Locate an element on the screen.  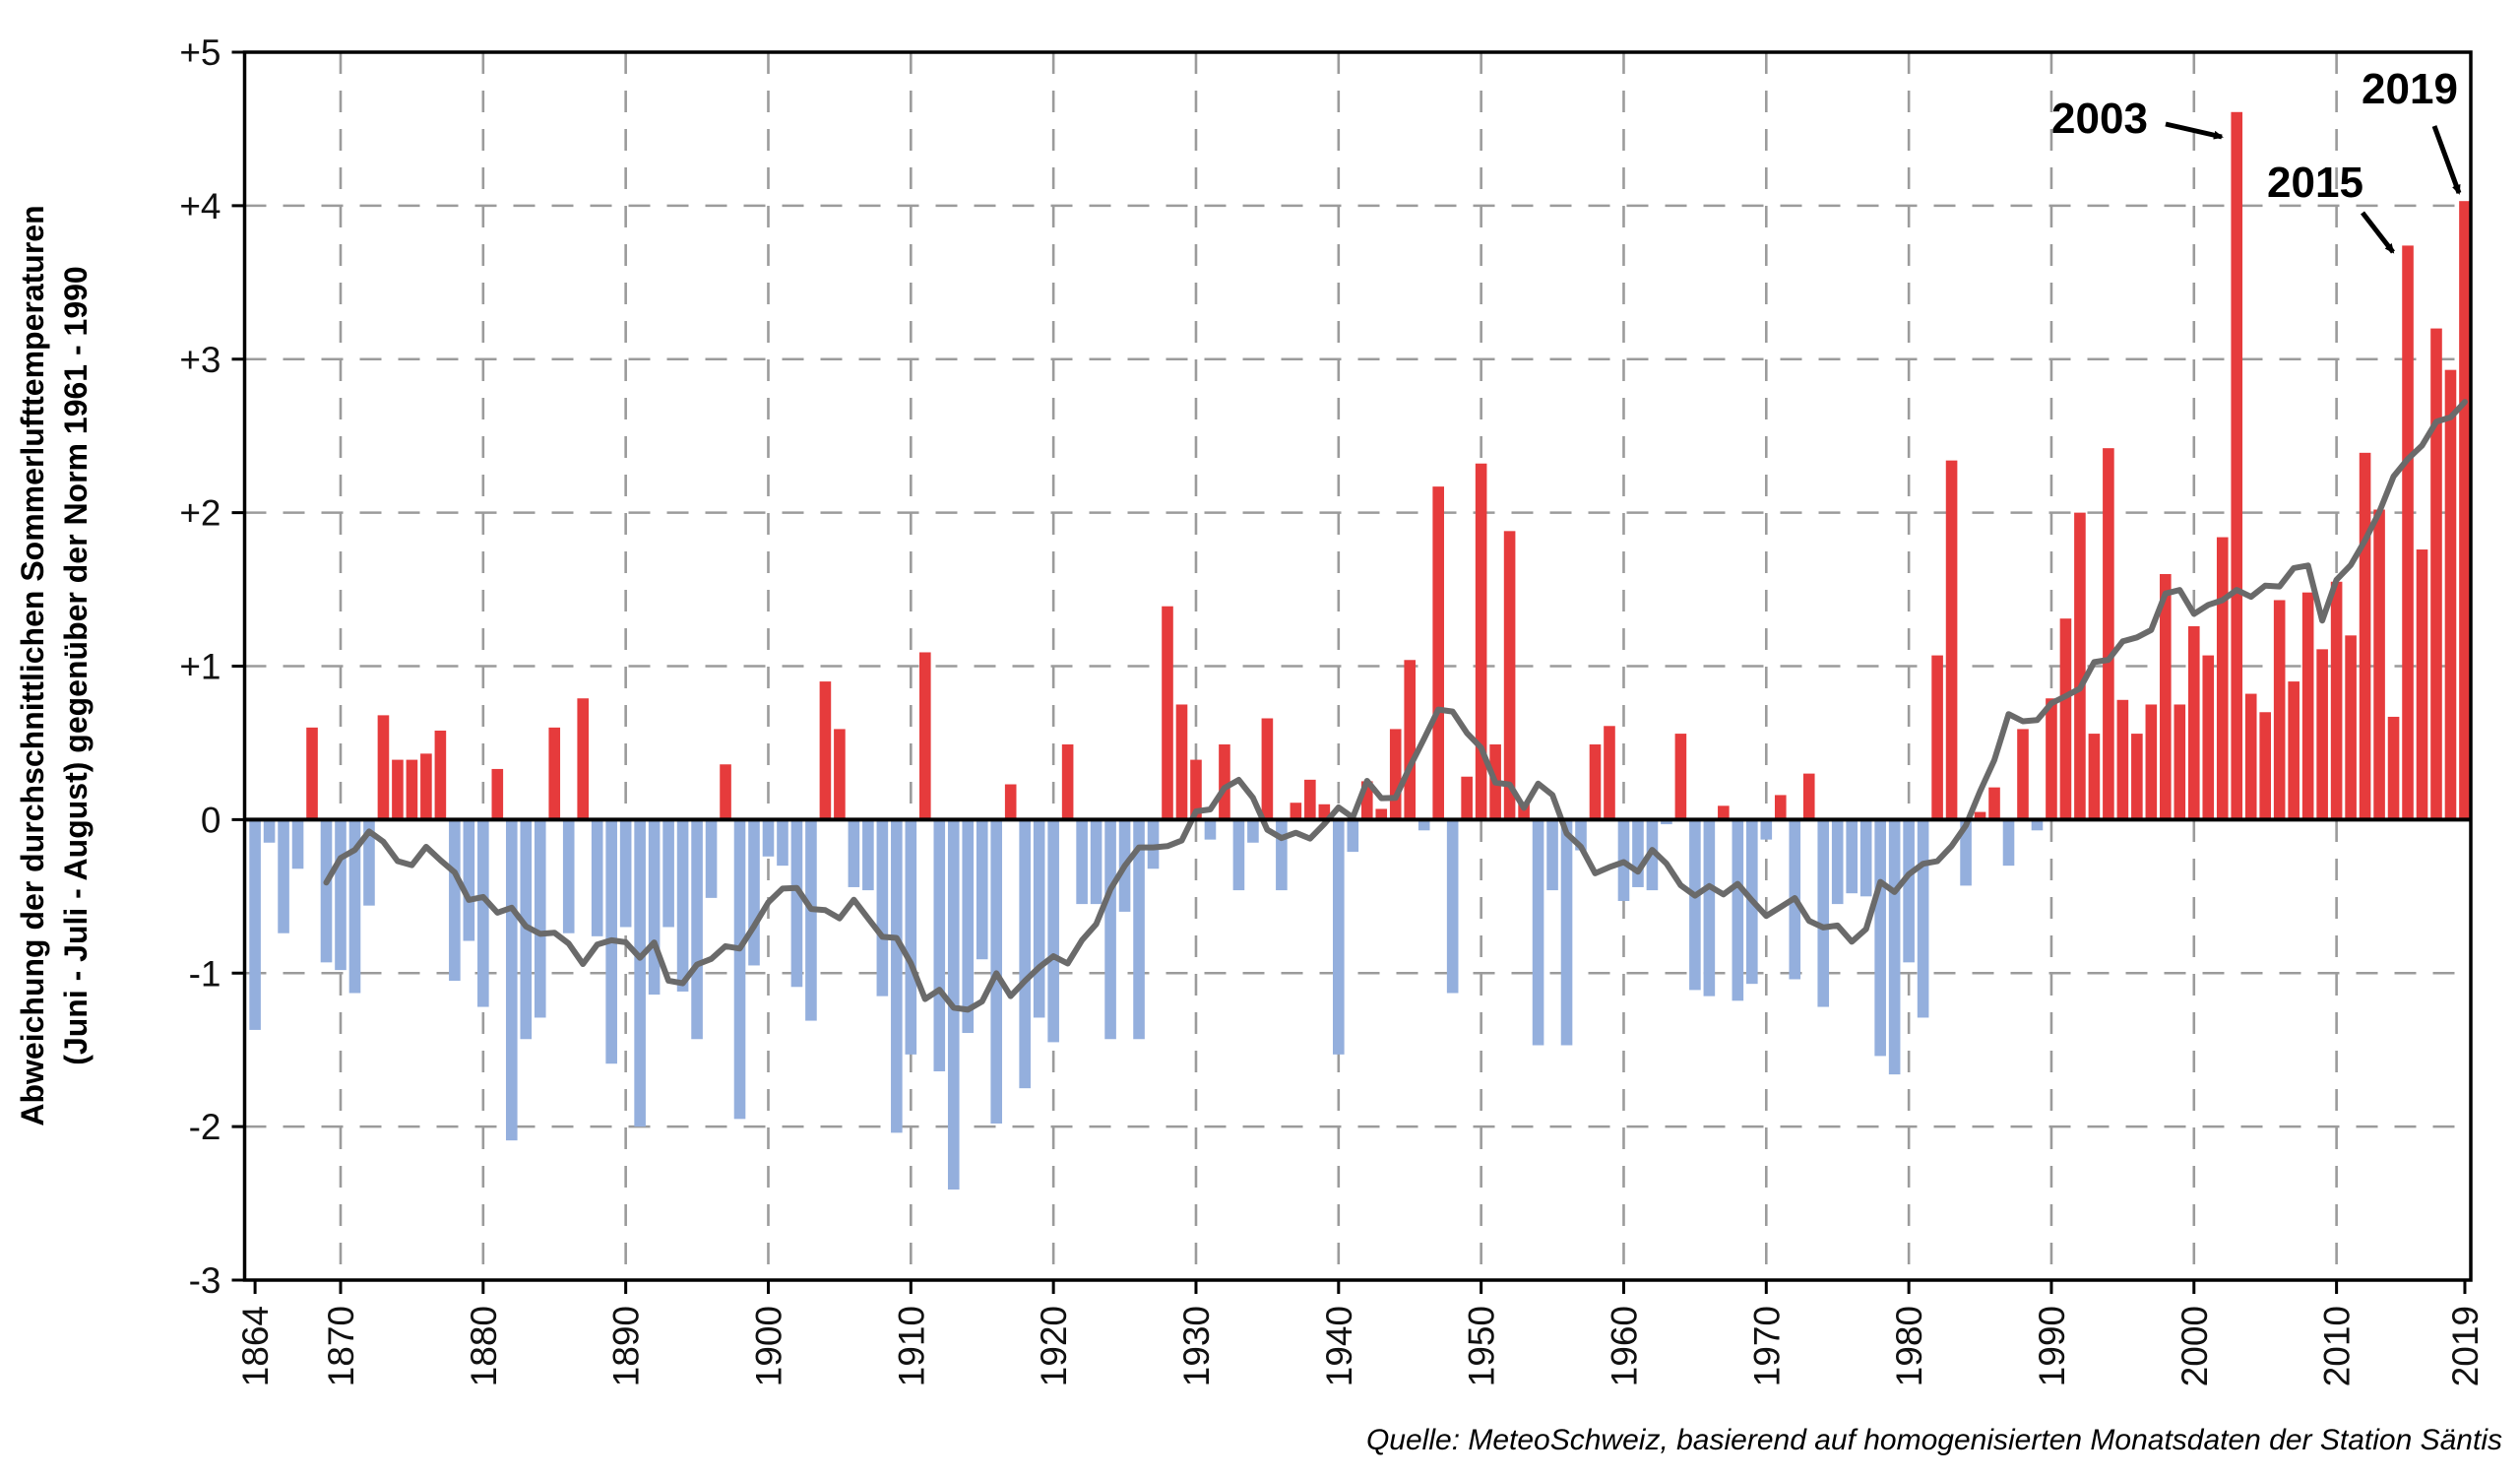
bar-1929 is located at coordinates (1181, 762).